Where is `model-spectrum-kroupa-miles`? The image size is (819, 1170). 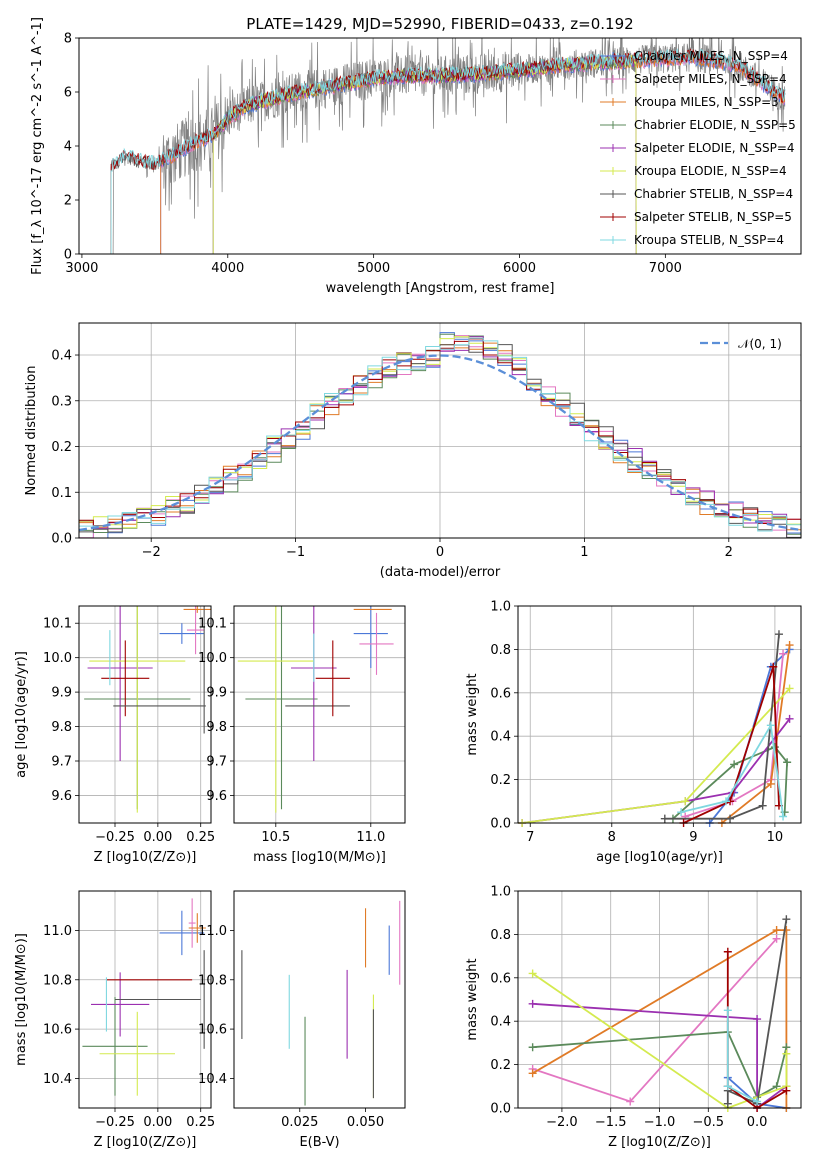
model-spectrum-kroupa-miles is located at coordinates (473, 152).